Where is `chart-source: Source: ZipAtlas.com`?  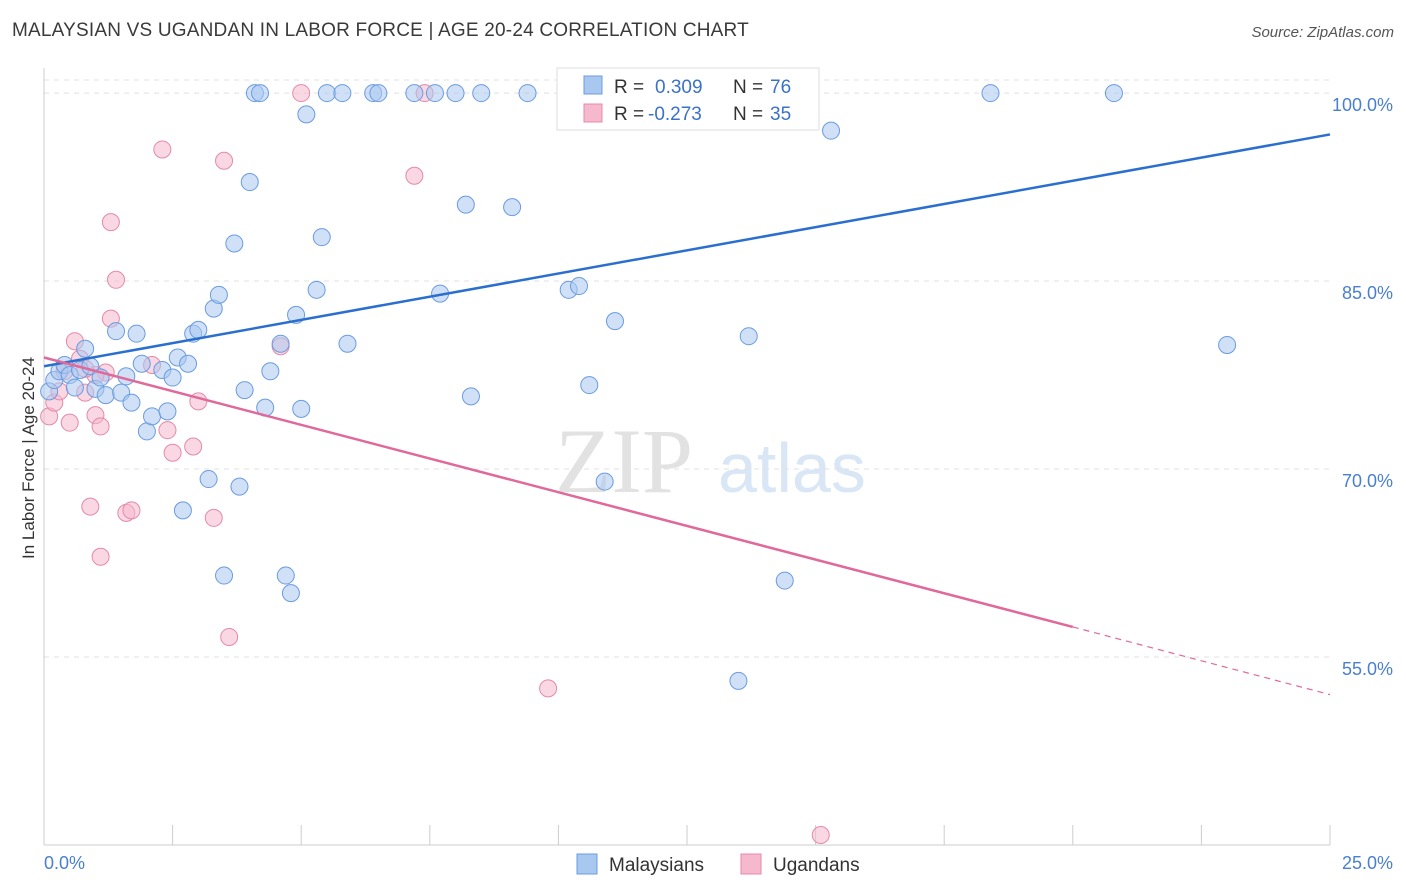
chart-source: Source: ZipAtlas.com is located at coordinates (1322, 32).